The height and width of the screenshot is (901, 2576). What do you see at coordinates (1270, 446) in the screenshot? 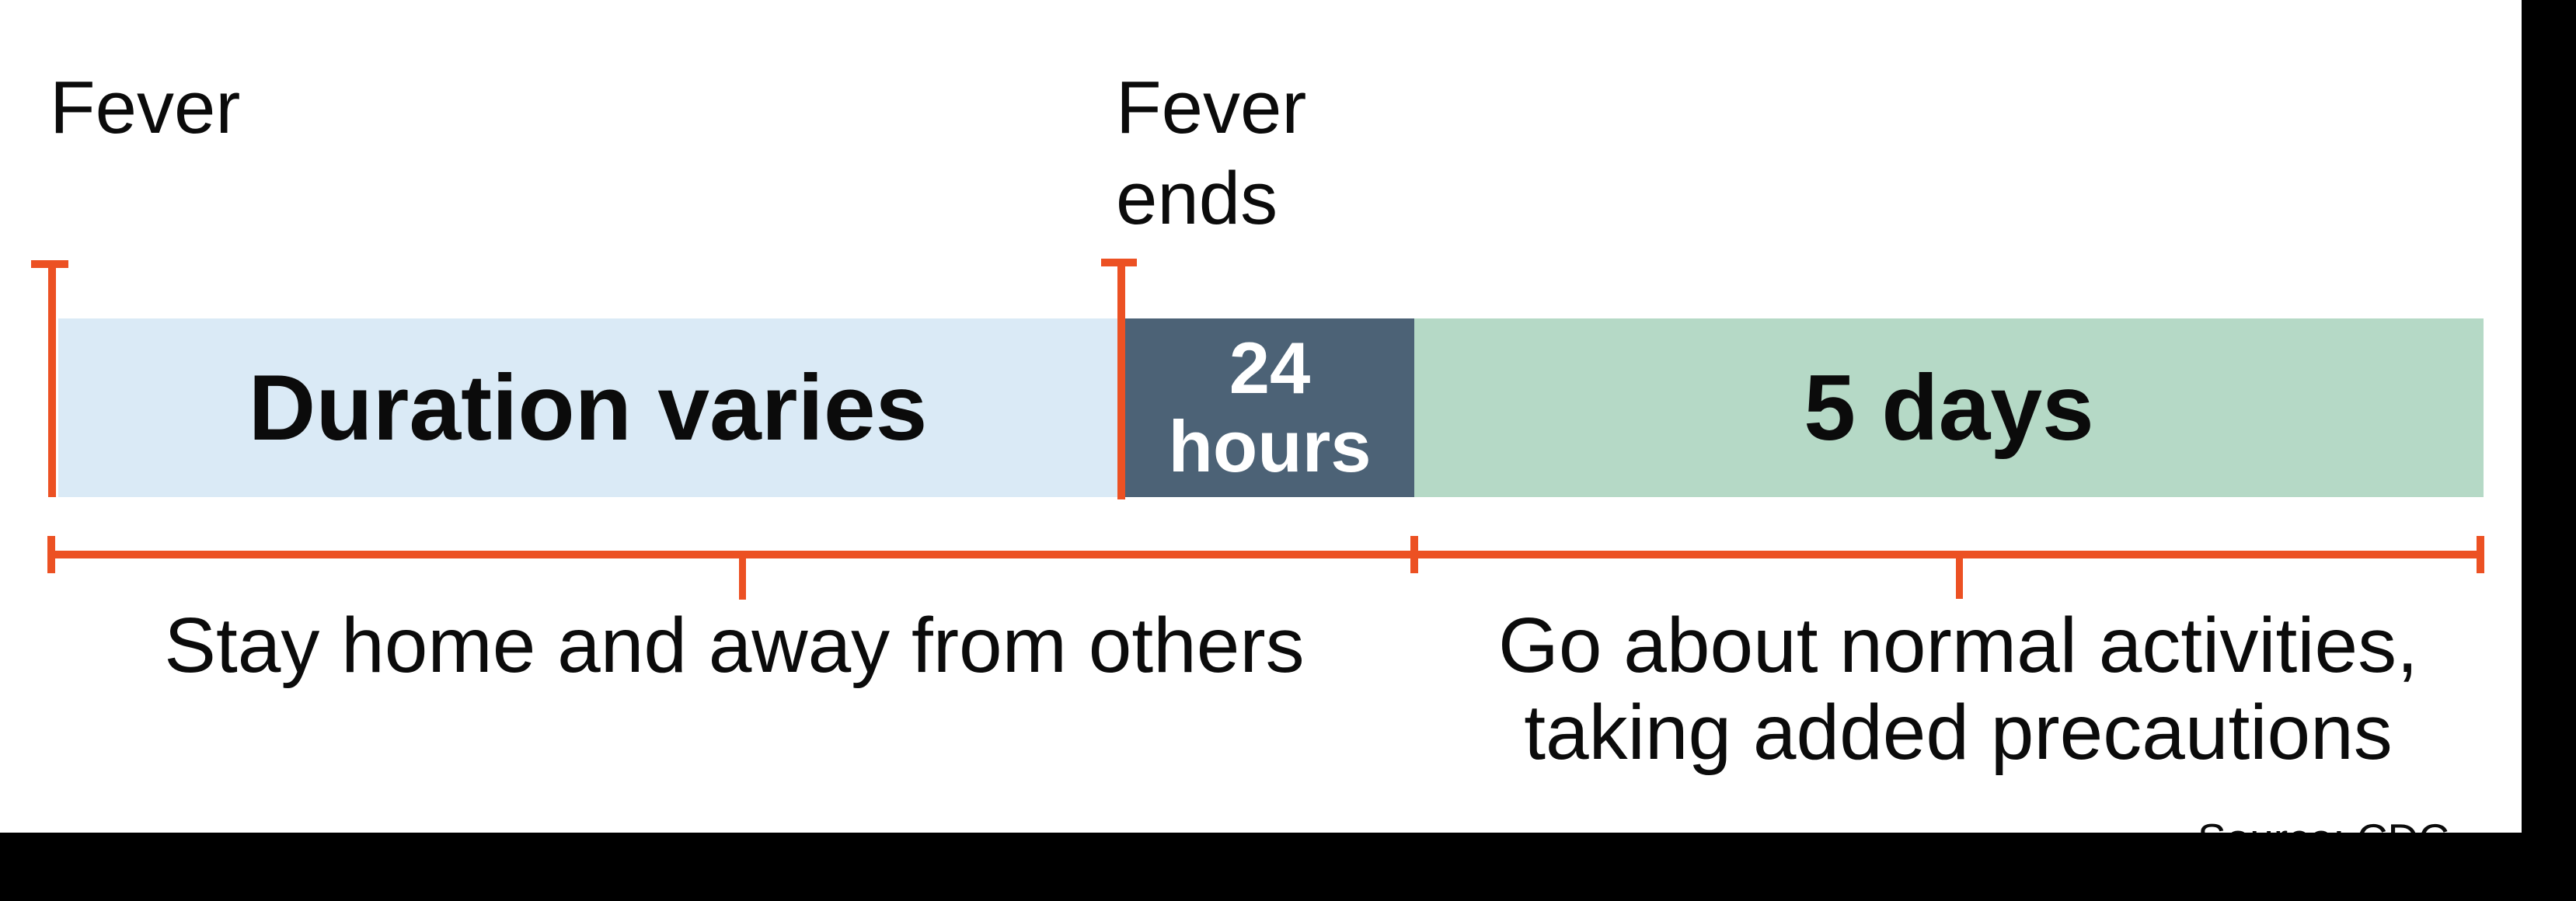
I see `segment-24-hours-label-line2: hours` at bounding box center [1270, 446].